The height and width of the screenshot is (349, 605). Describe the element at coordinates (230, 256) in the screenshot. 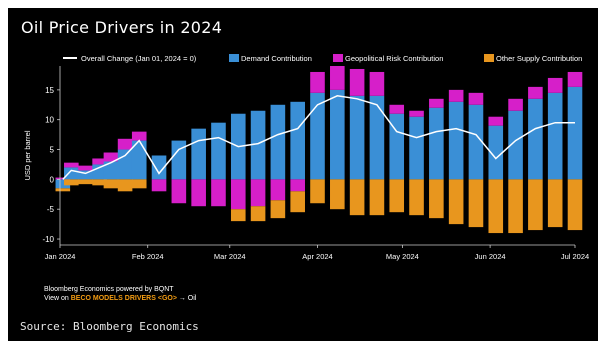

I see `x-tick-label: Mar 2024` at that location.